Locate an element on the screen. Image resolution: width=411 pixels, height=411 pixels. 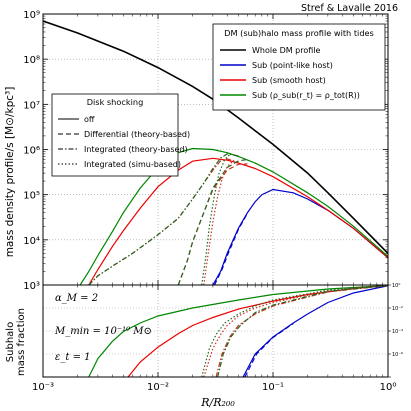
top-y-tick-label-3: 10³ is located at coordinates (31, 286).